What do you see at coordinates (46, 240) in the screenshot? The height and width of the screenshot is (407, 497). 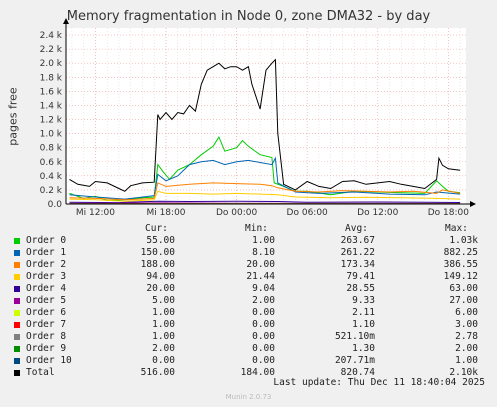 I see `legend-name: Order 0` at bounding box center [46, 240].